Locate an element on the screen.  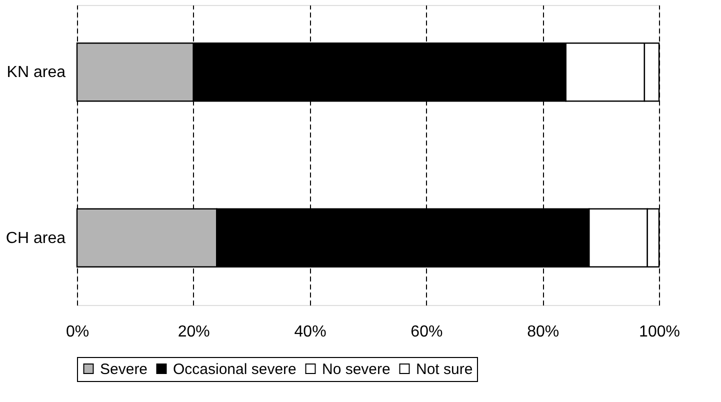
x-tick-label: 80% is located at coordinates (543, 332).